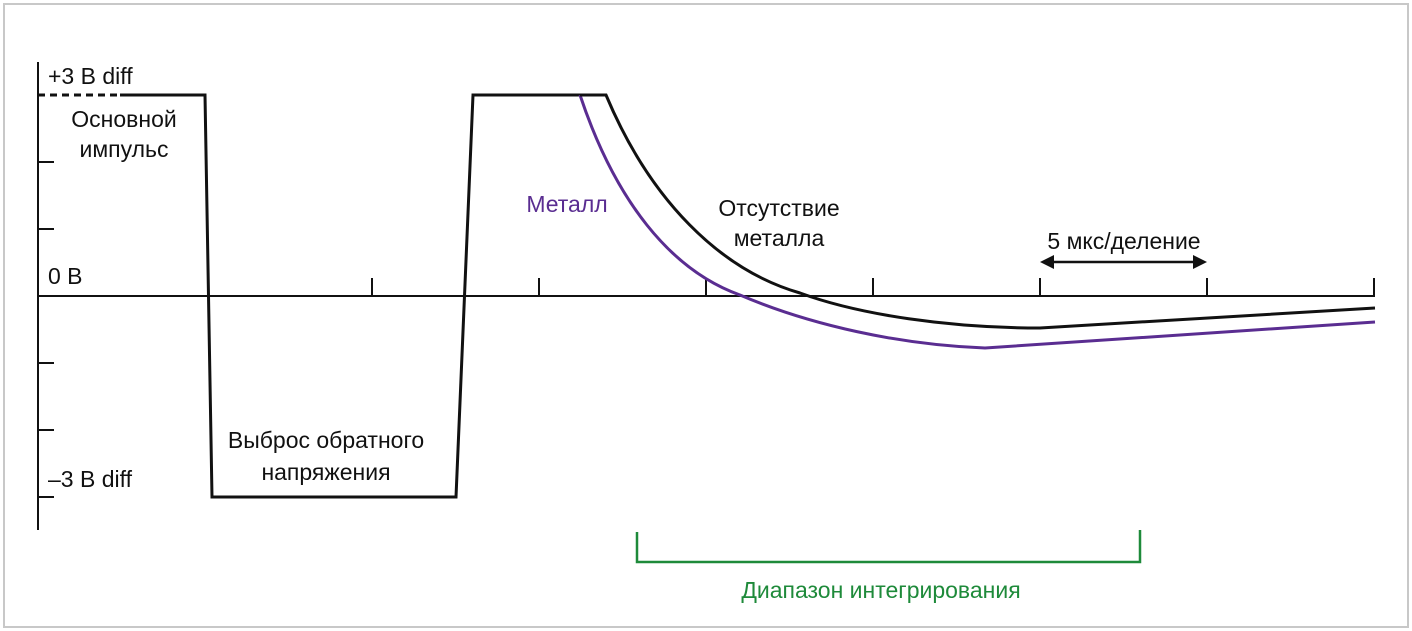  I want to click on x-ticks, so click(873, 287).